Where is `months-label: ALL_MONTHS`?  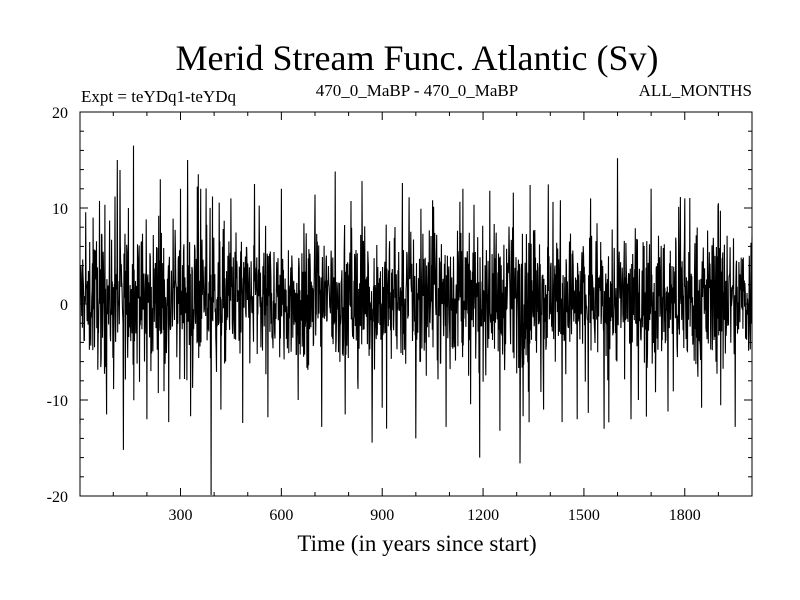 months-label: ALL_MONTHS is located at coordinates (695, 90).